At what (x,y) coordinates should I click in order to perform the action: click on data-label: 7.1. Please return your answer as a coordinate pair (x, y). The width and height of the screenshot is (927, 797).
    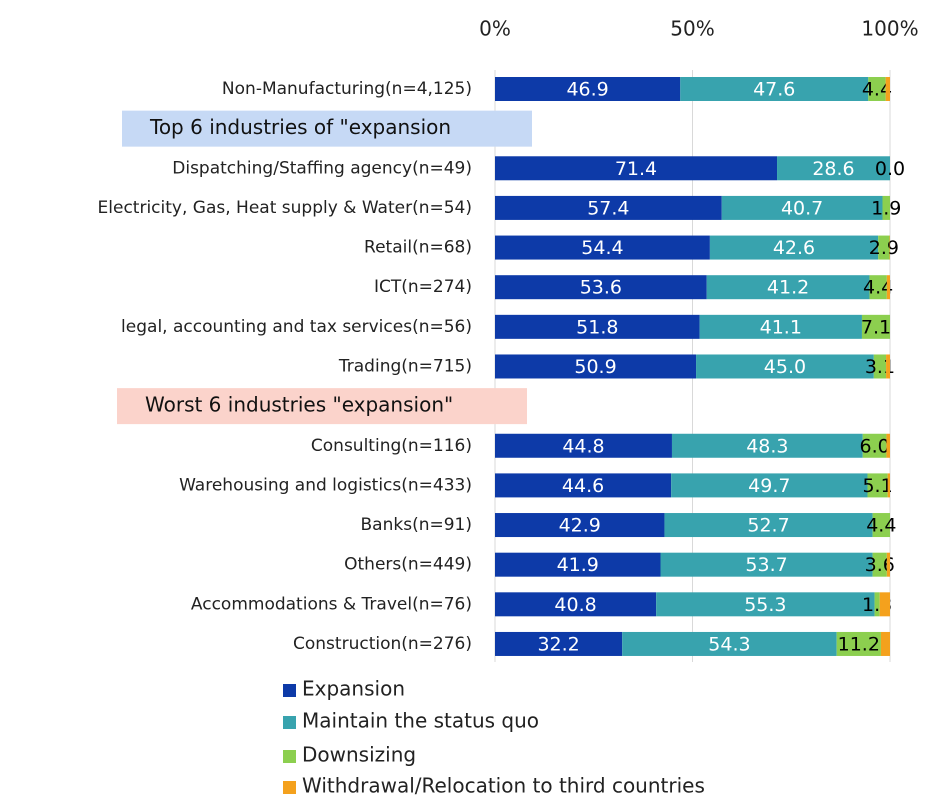
    Looking at the image, I should click on (876, 327).